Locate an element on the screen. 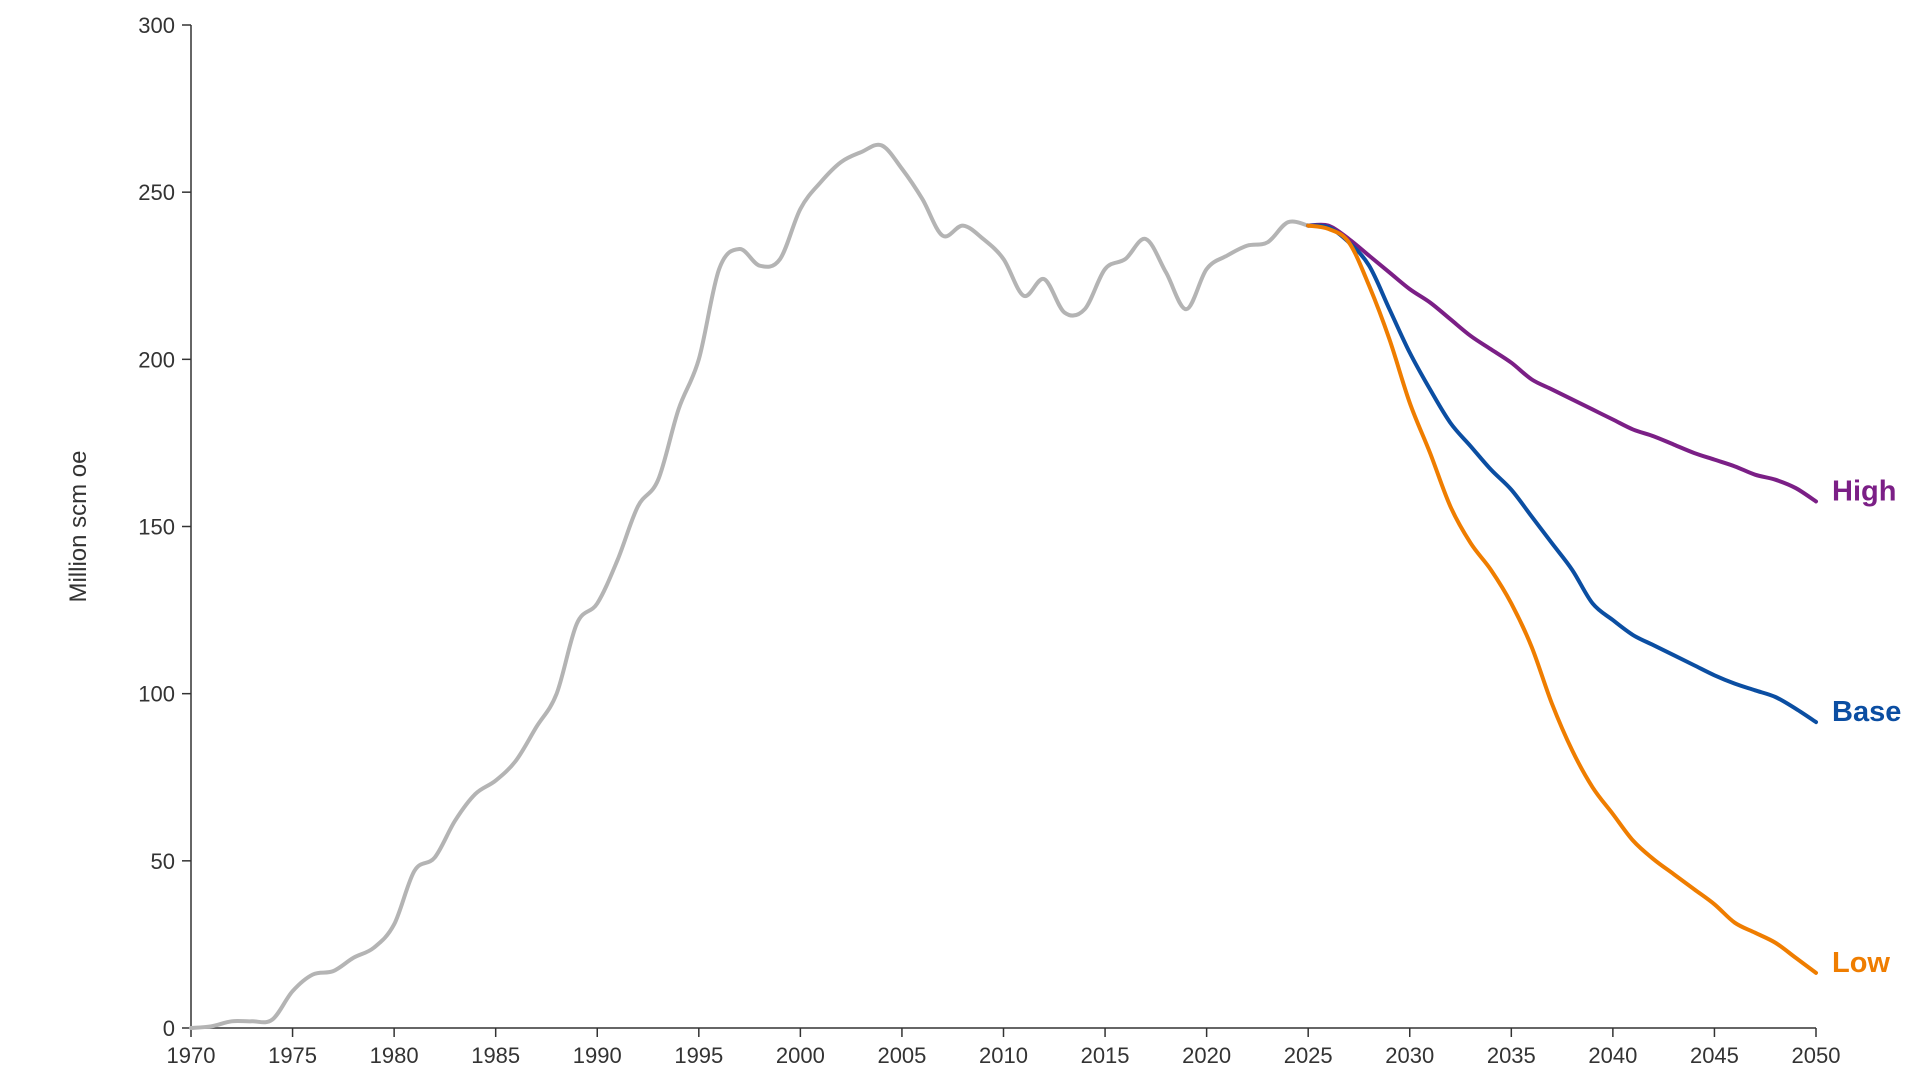 Image resolution: width=1920 pixels, height=1085 pixels. x-tick-label: 2025 is located at coordinates (1308, 1055).